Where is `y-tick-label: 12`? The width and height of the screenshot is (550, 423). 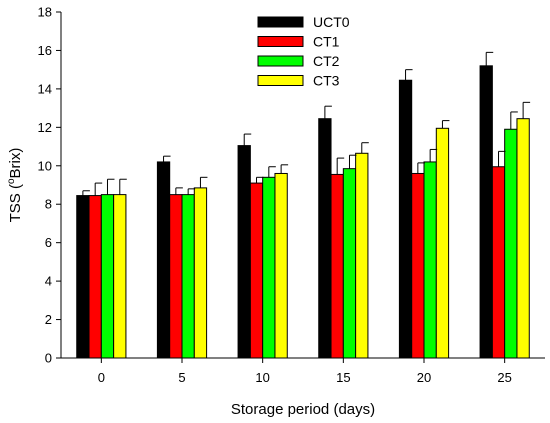
y-tick-label: 12 is located at coordinates (45, 127).